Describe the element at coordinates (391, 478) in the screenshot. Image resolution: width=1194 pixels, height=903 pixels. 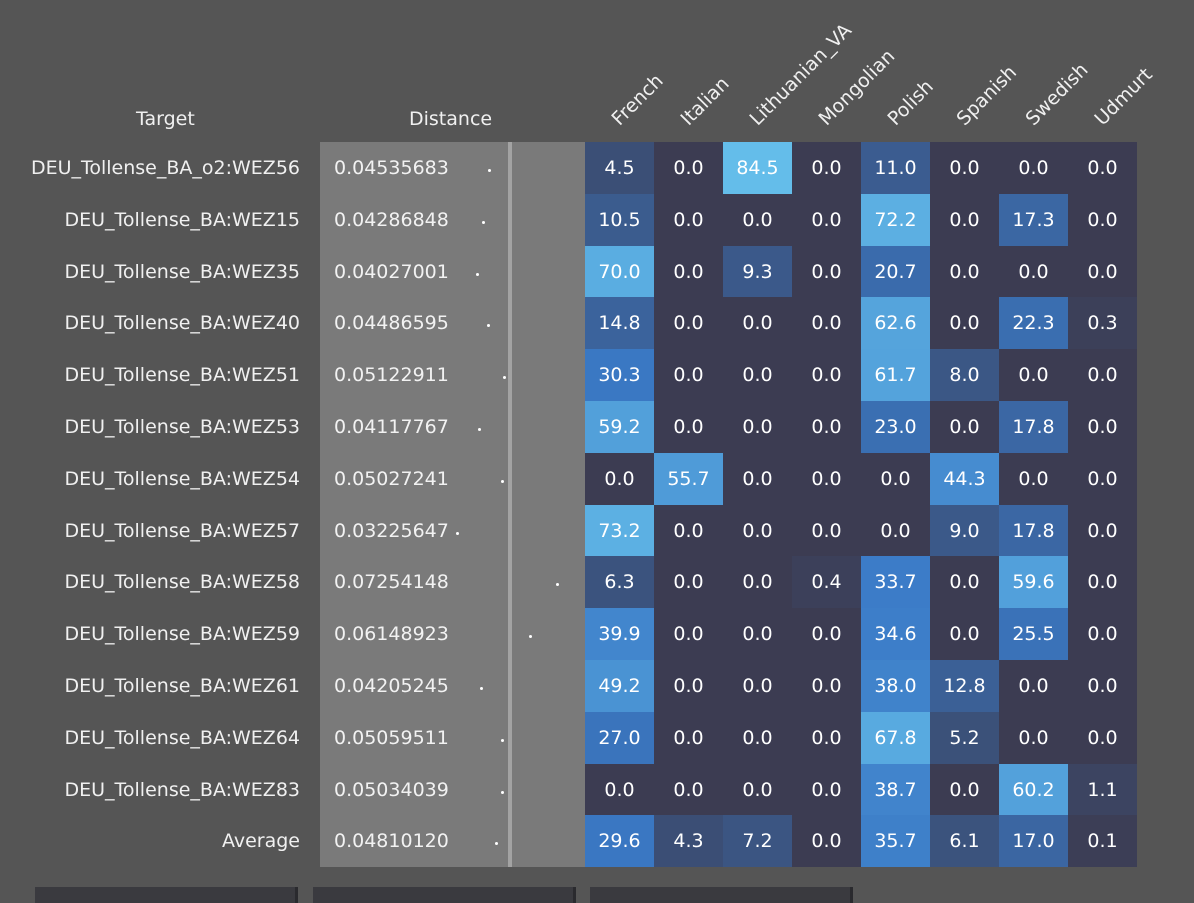
I see `row-distance-value: 0.05027241` at that location.